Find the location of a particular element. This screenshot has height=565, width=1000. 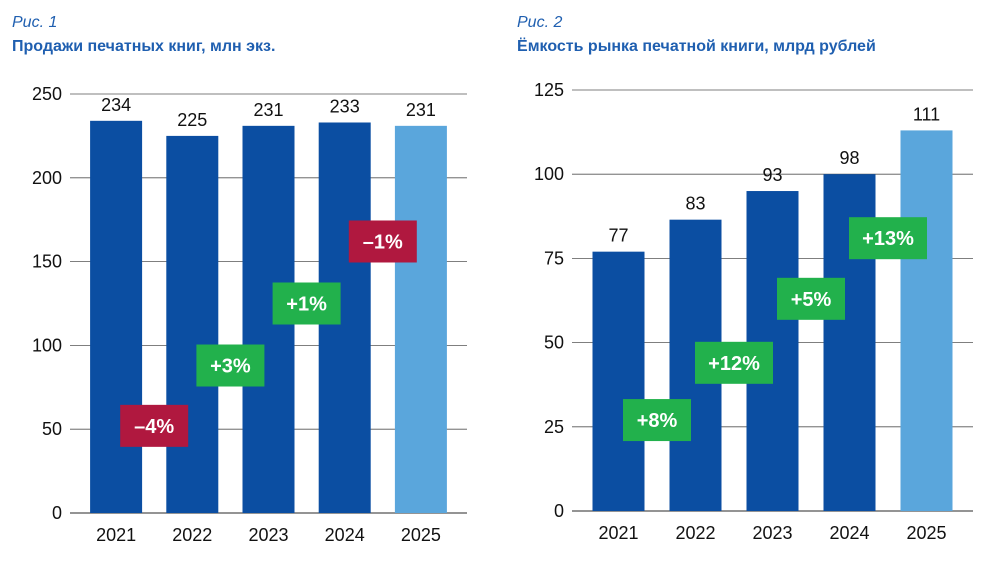

change-badge: +5% is located at coordinates (811, 298).